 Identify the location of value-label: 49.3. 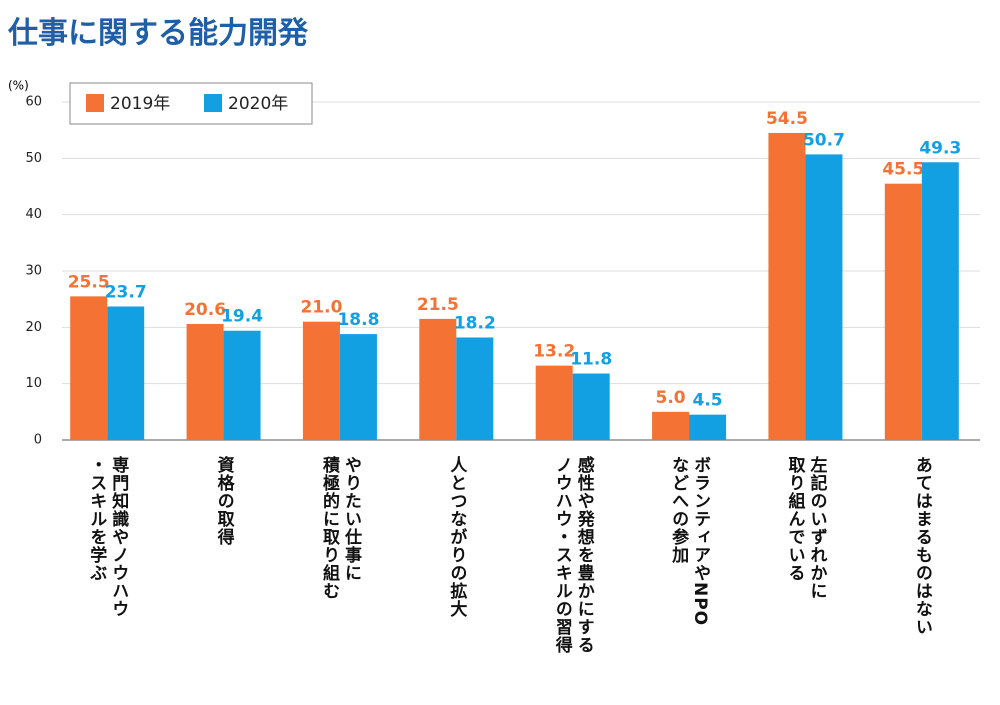
(940, 148).